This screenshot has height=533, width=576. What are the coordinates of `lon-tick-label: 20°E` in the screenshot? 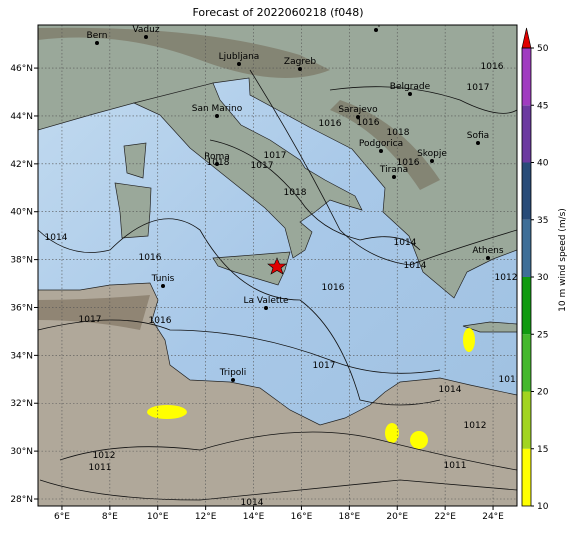 It's located at (397, 517).